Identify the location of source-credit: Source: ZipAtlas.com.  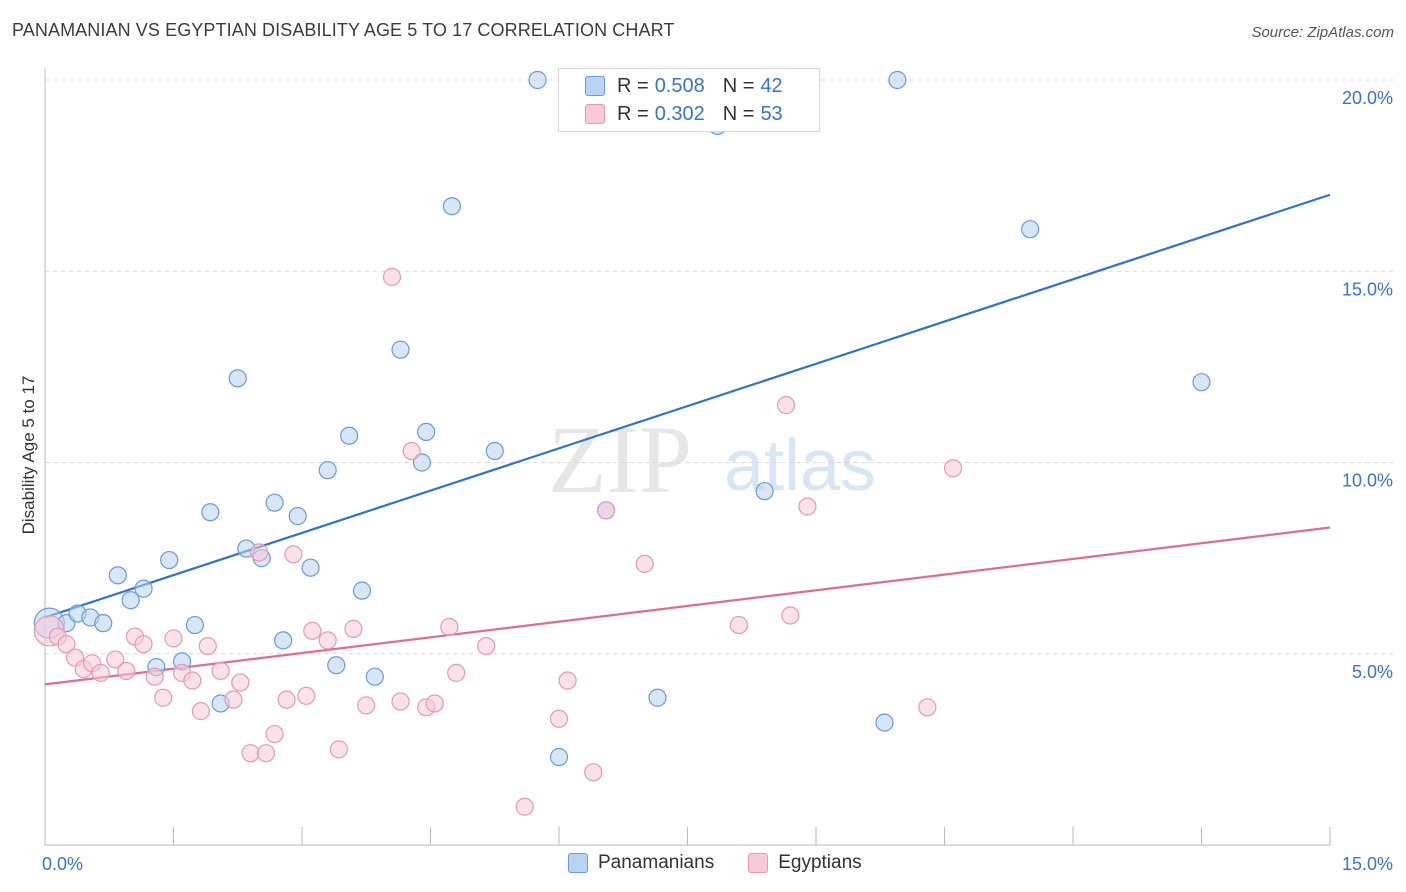
(1322, 32).